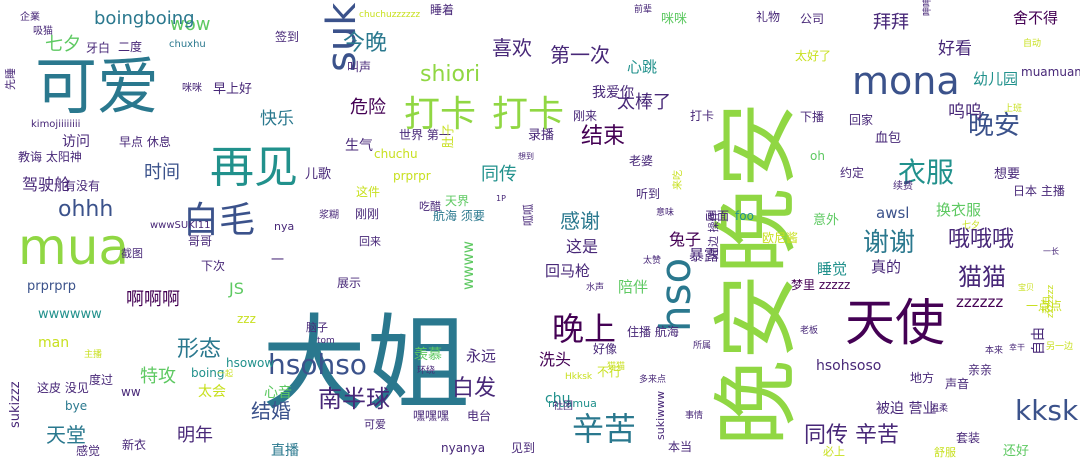  What do you see at coordinates (246, 319) in the screenshot?
I see `cloud-word: zzz` at bounding box center [246, 319].